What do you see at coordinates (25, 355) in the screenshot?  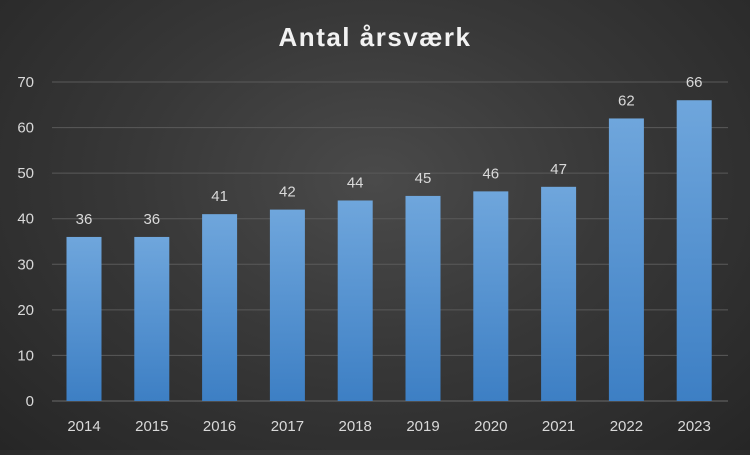 I see `y-tick-label: 10` at bounding box center [25, 355].